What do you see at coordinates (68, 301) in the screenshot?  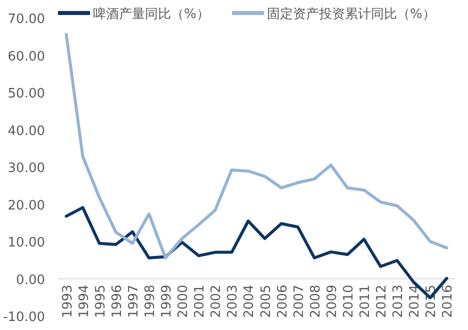 I see `x-tick-label: 1993` at bounding box center [68, 301].